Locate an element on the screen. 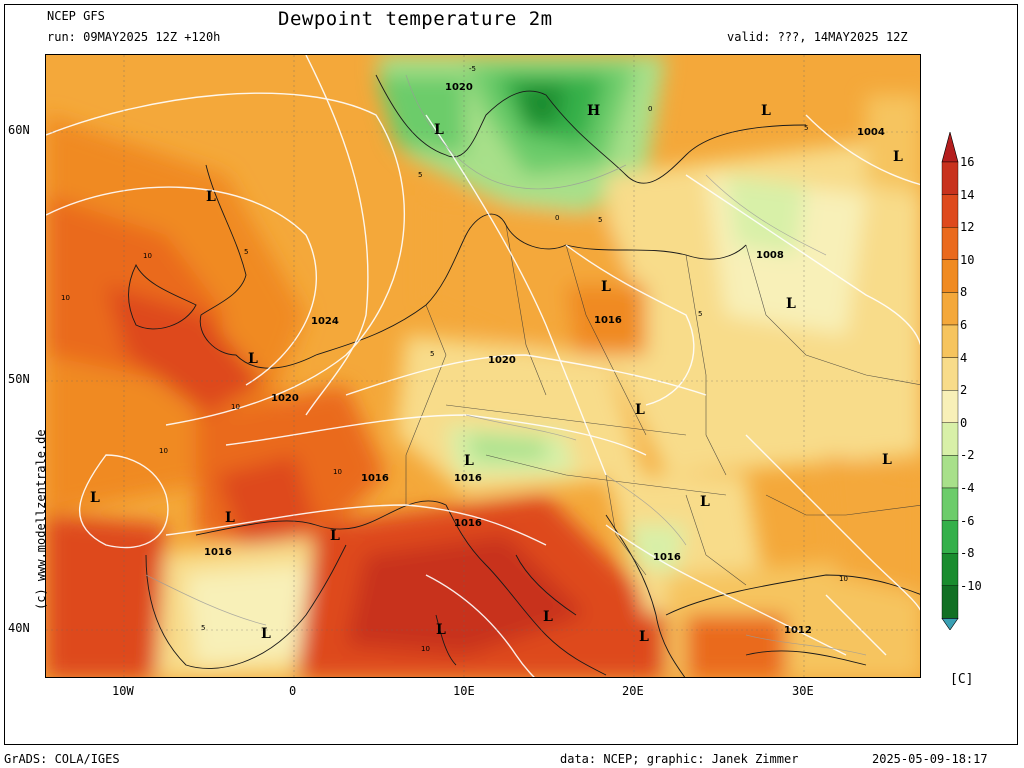 The width and height of the screenshot is (1024, 768). website-credit: (c) www.modellzentrale.de is located at coordinates (41, 519).